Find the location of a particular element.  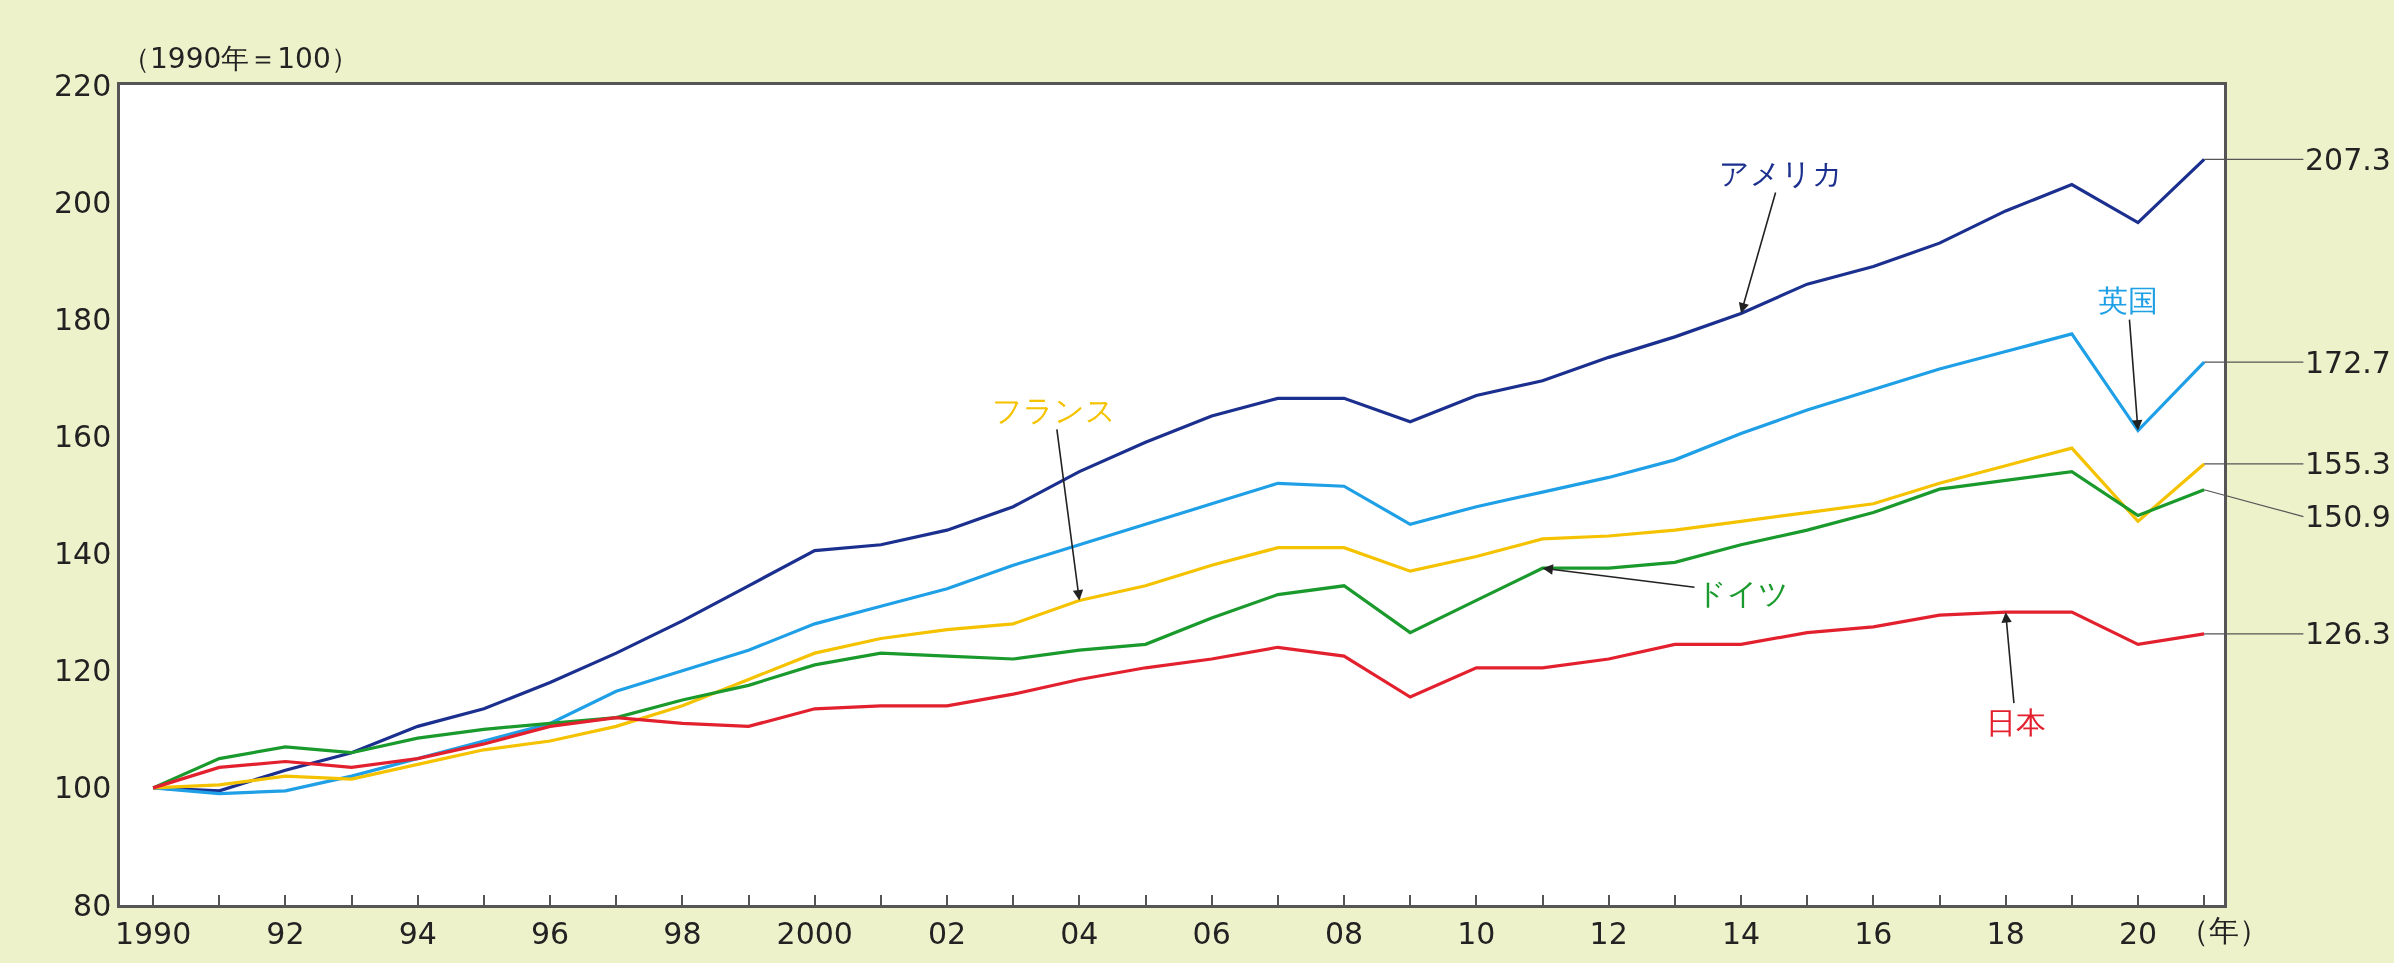

x-tick-label: 08 is located at coordinates (1344, 933).